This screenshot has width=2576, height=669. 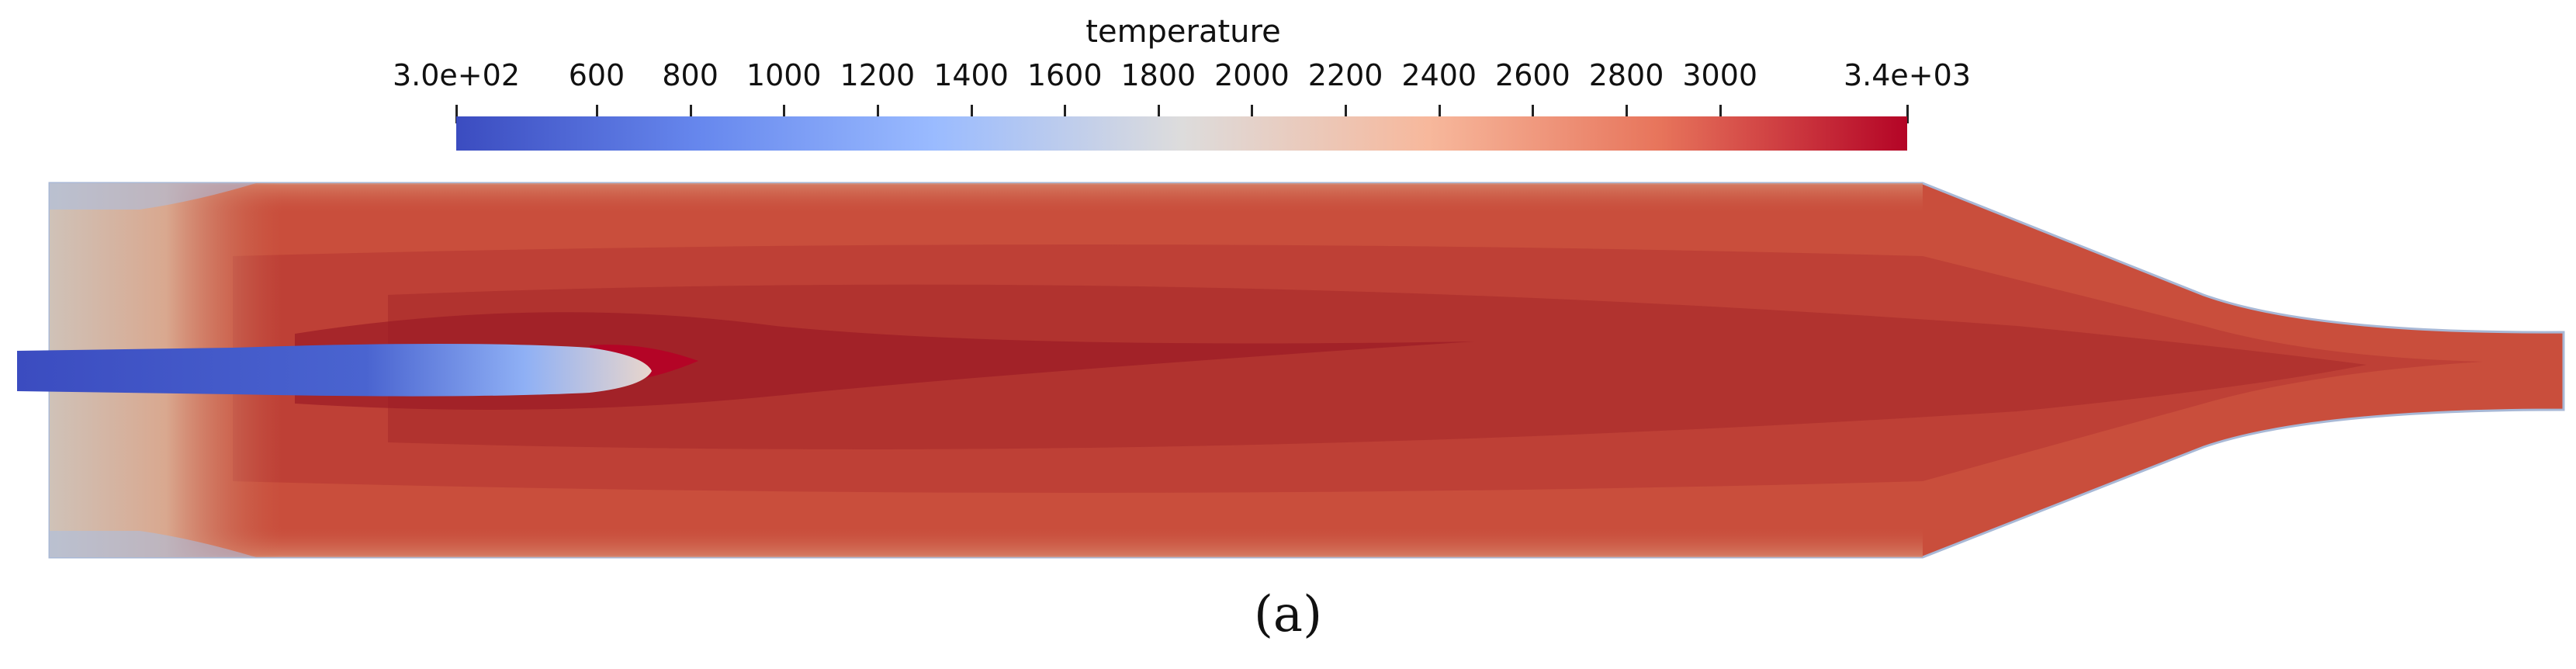 What do you see at coordinates (1183, 32) in the screenshot?
I see `colorbar-title: temperature` at bounding box center [1183, 32].